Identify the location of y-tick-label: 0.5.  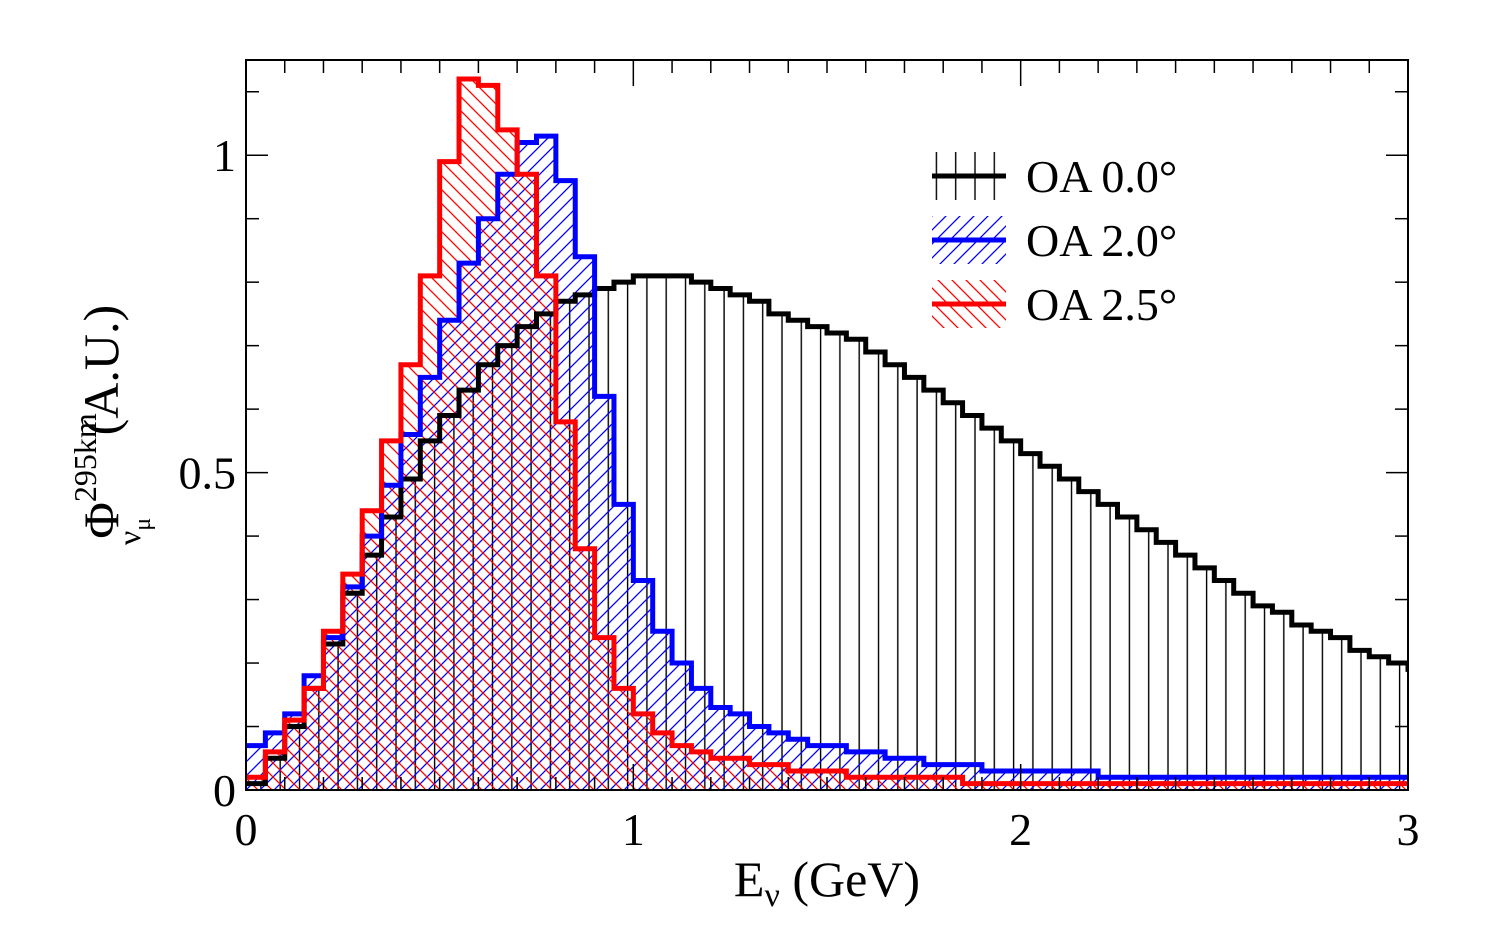
(208, 473).